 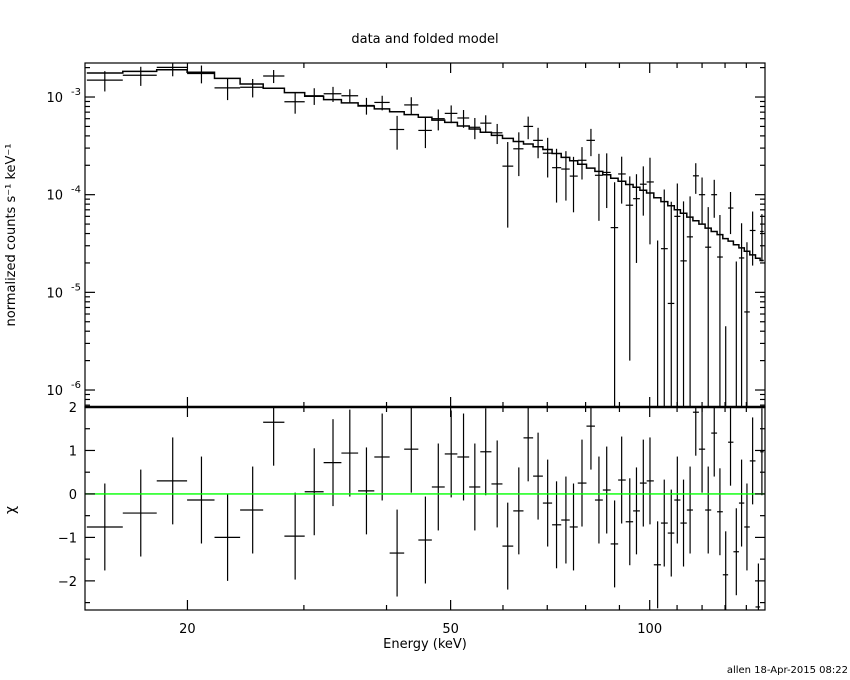 I want to click on residual-y-tick-label: −1, so click(x=67, y=538).